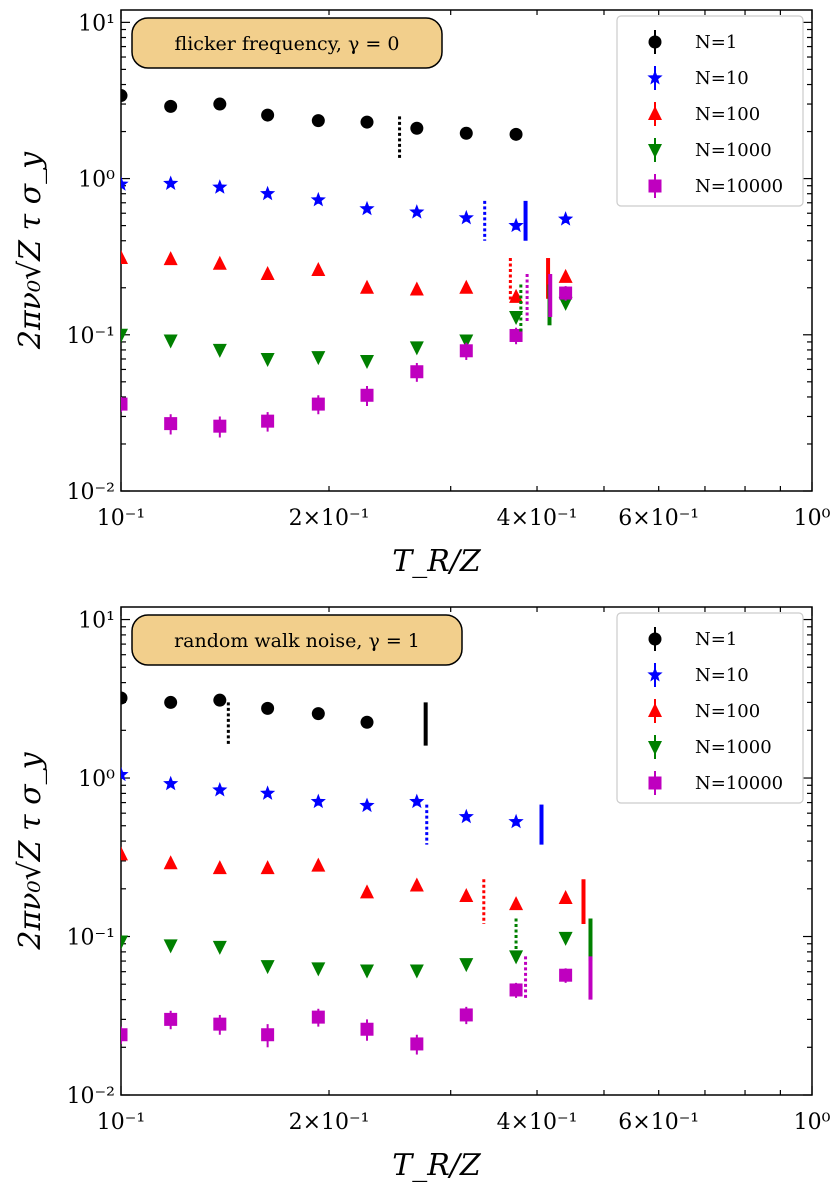  Describe the element at coordinates (658, 518) in the screenshot. I see `x-tick-label: 6×10⁻¹` at that location.